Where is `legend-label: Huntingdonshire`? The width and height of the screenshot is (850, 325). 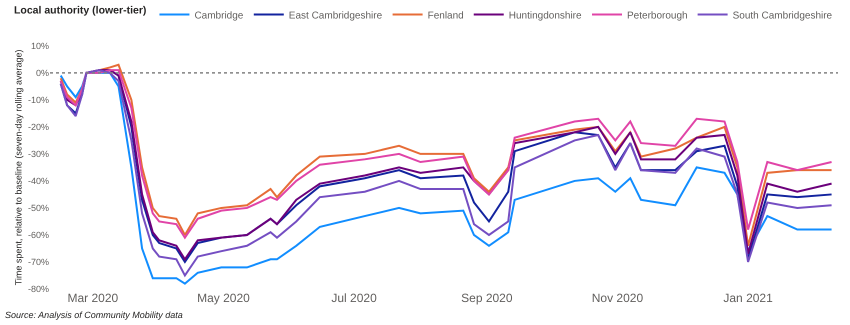
legend-label: Huntingdonshire is located at coordinates (545, 16).